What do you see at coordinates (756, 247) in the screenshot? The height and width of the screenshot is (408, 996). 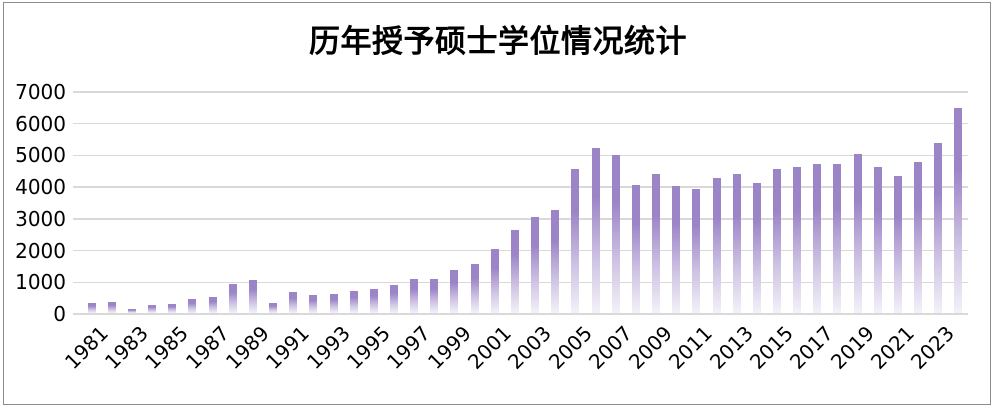 I see `bar-2014` at bounding box center [756, 247].